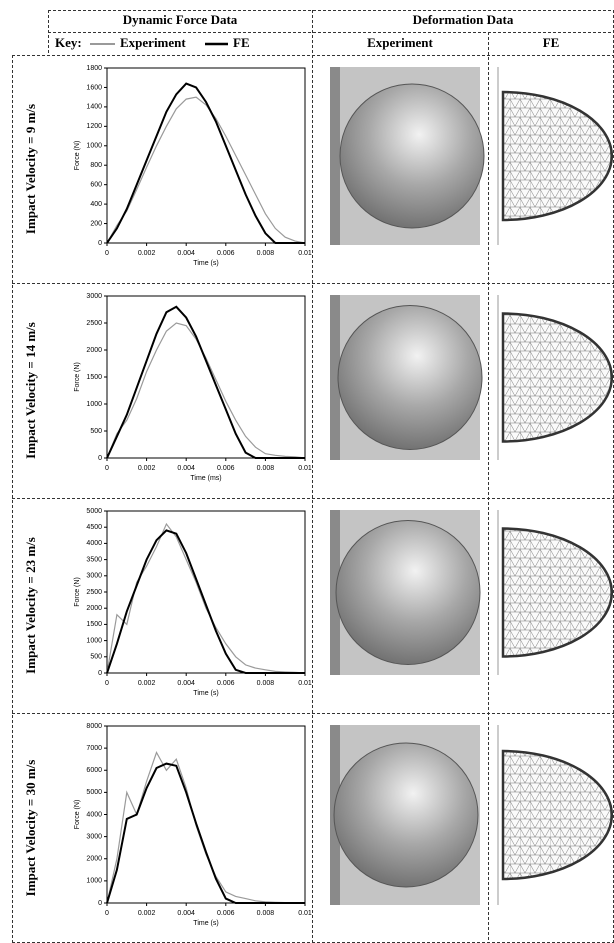 This screenshot has height=943, width=614. Describe the element at coordinates (94, 726) in the screenshot. I see `y-tick-label: 8000` at that location.